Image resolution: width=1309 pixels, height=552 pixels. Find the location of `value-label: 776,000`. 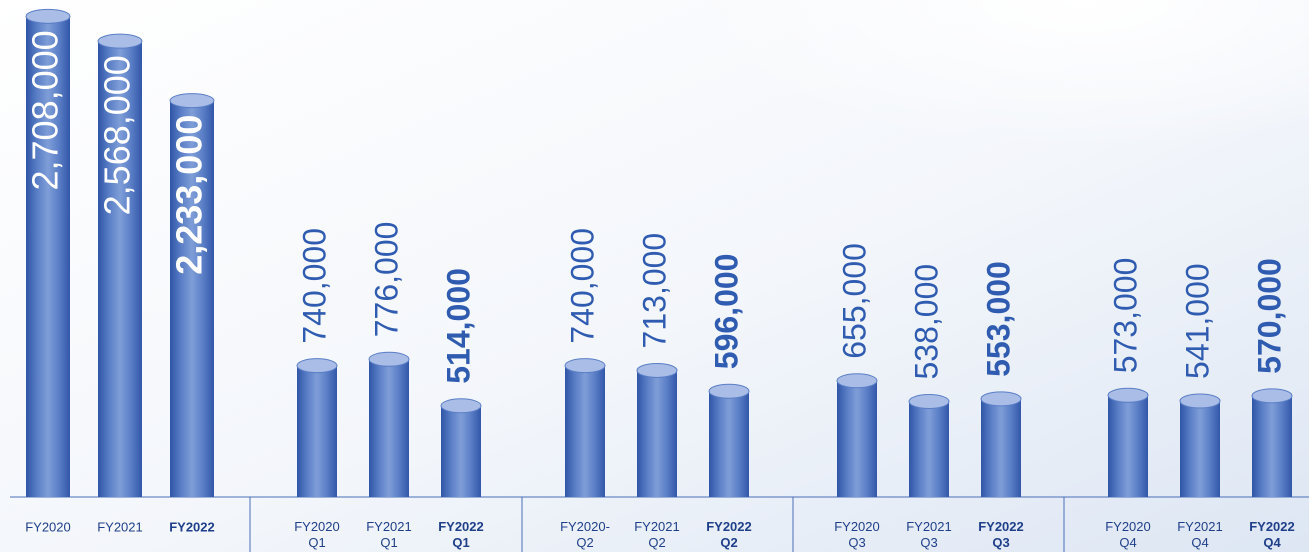

value-label: 776,000 is located at coordinates (386, 280).